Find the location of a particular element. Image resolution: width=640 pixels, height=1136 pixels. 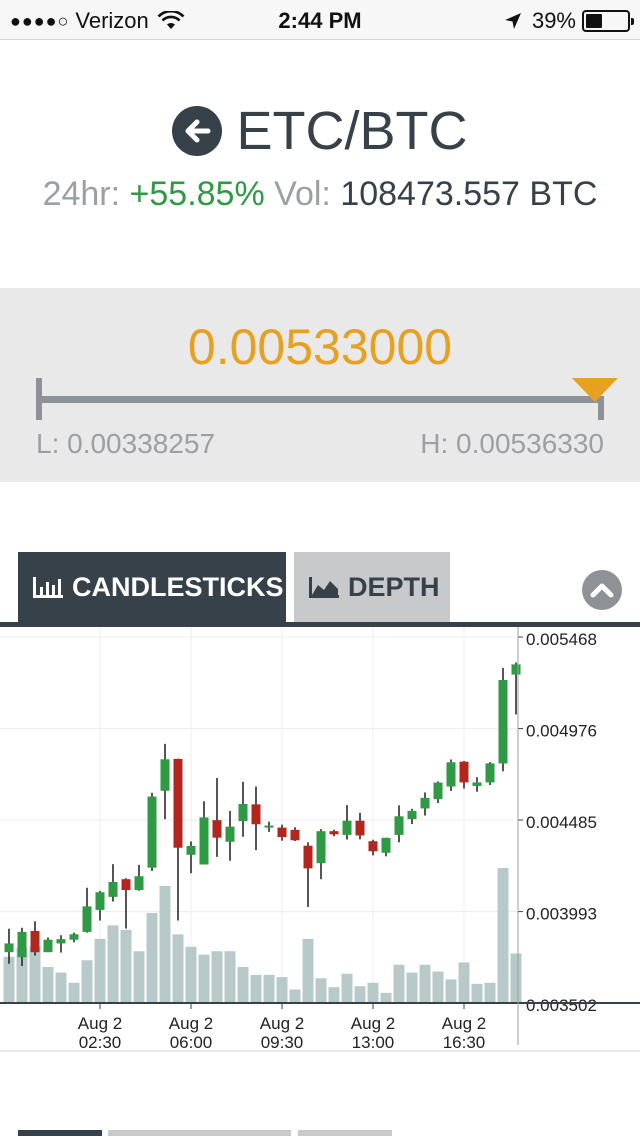

arrow-left-icon is located at coordinates (198, 131).